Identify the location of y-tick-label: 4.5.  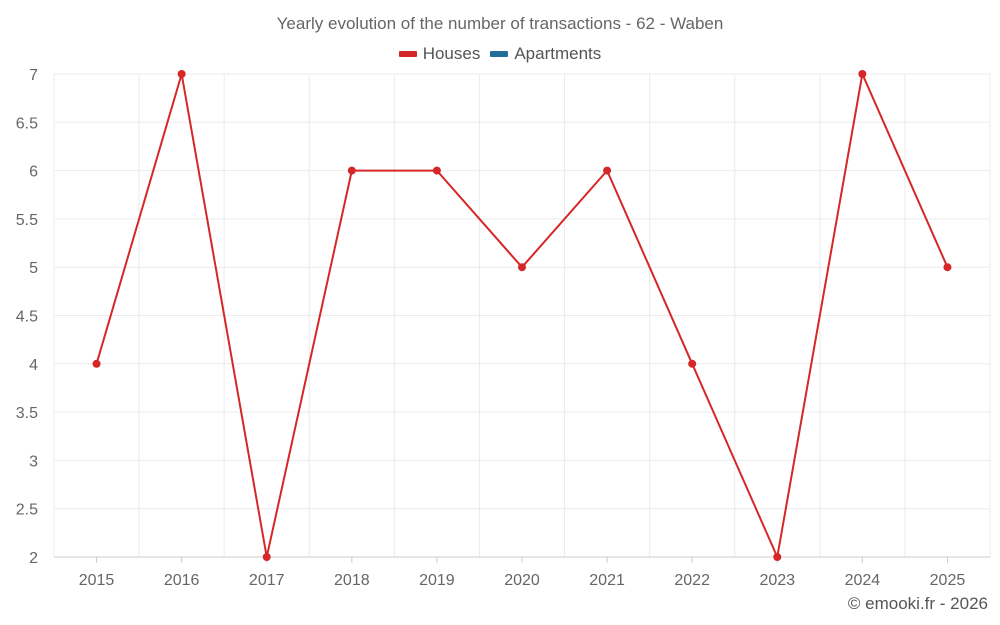
(27, 317).